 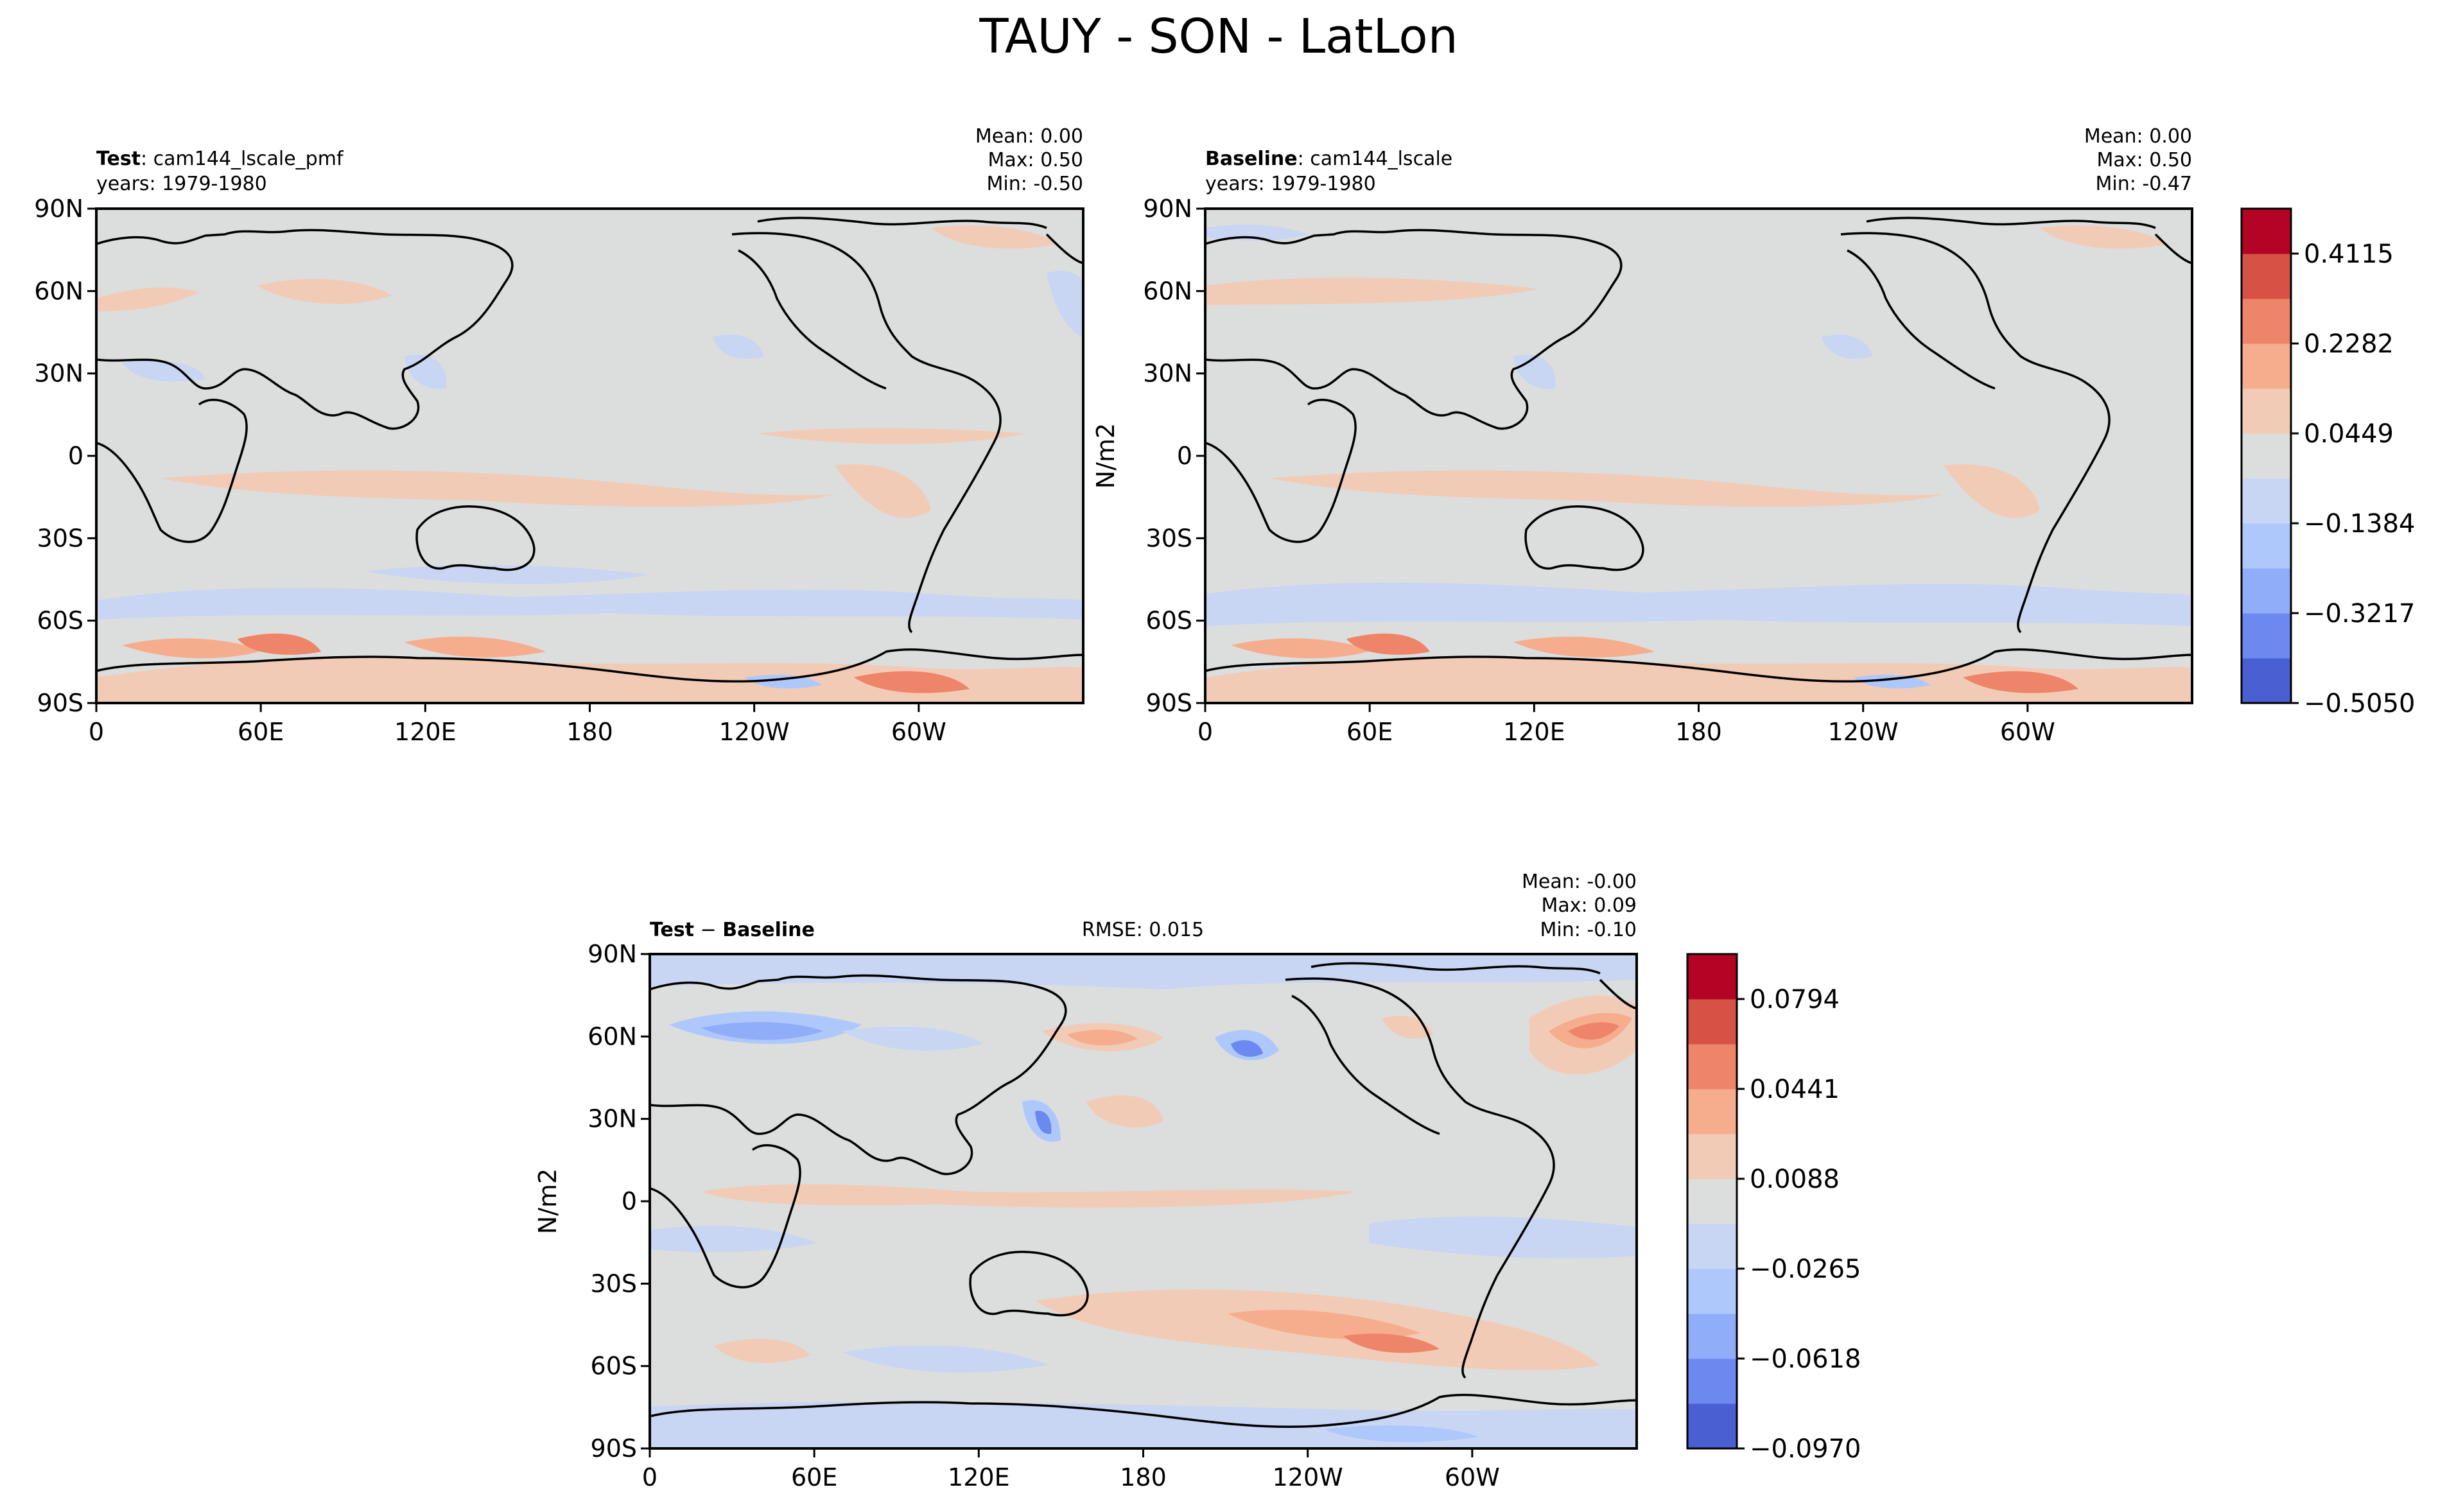 I want to click on colorbar-tick-label: −0.0265, so click(x=1806, y=1269).